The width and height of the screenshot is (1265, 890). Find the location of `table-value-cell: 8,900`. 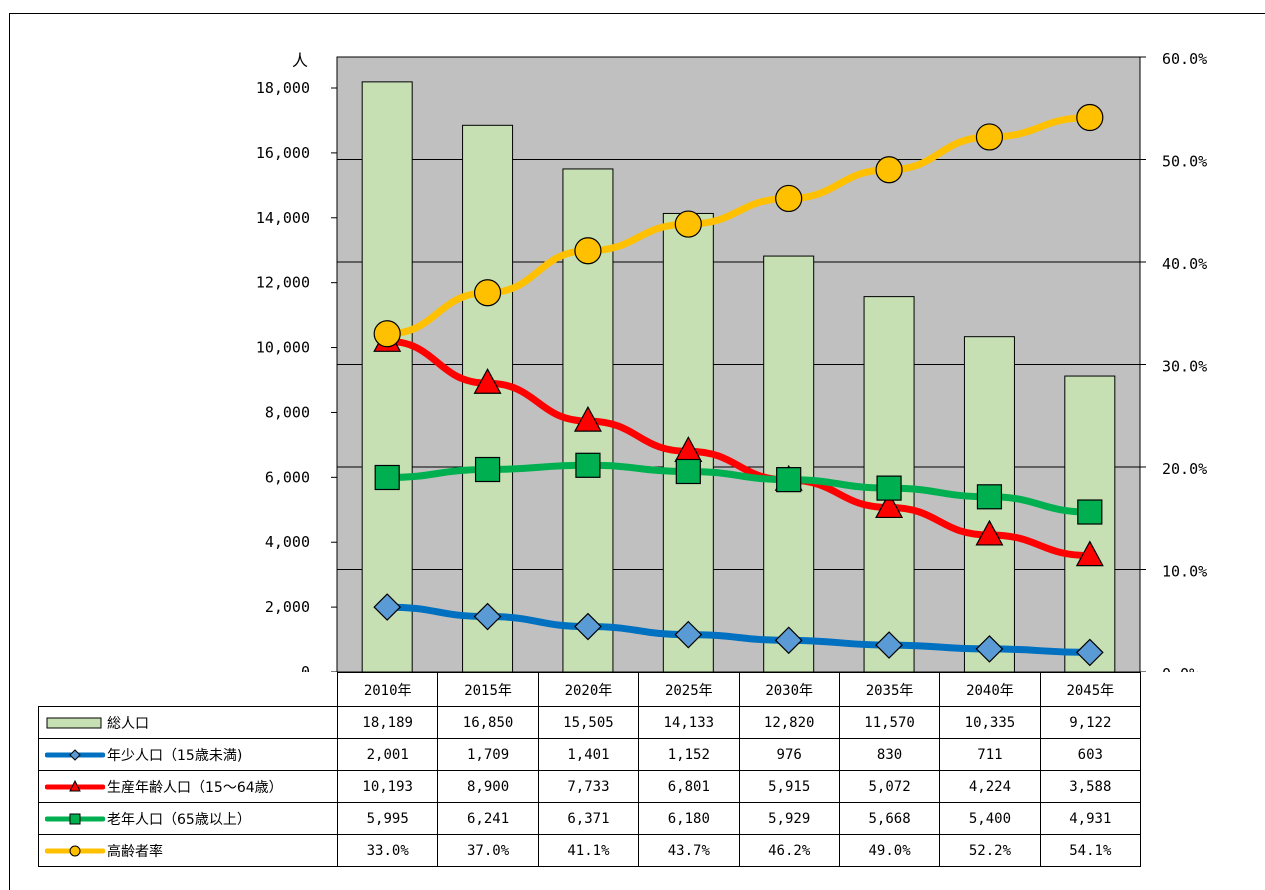

table-value-cell: 8,900 is located at coordinates (488, 786).